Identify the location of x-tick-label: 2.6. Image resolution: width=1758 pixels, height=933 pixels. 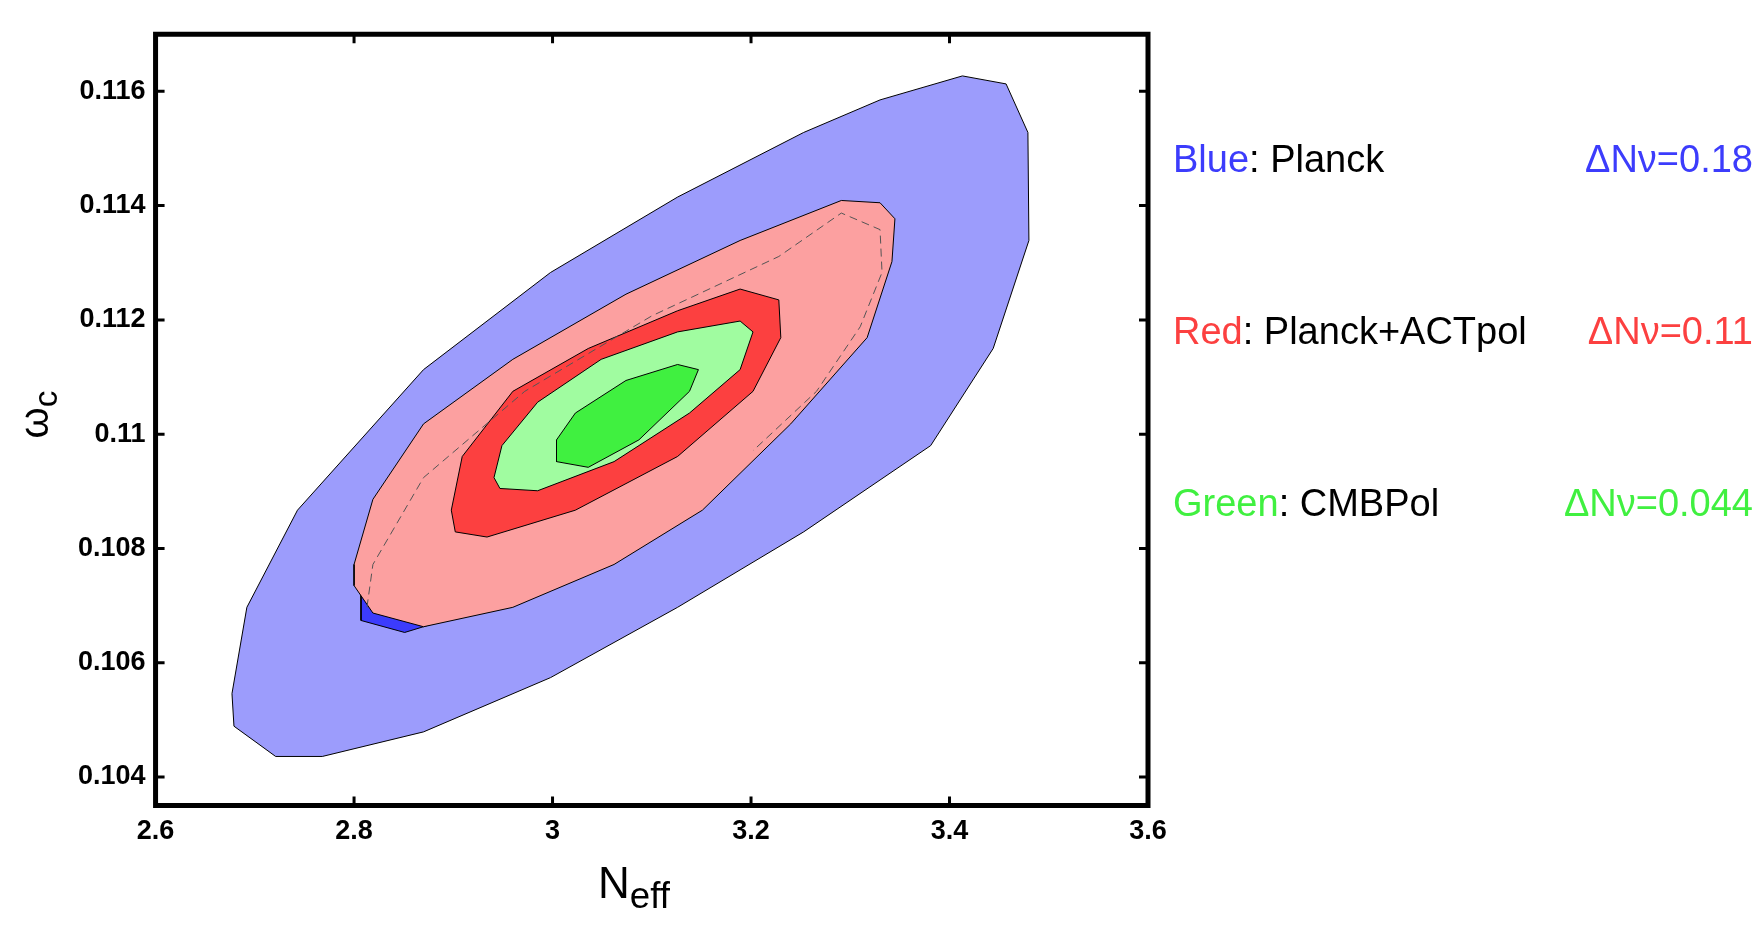
(155, 830).